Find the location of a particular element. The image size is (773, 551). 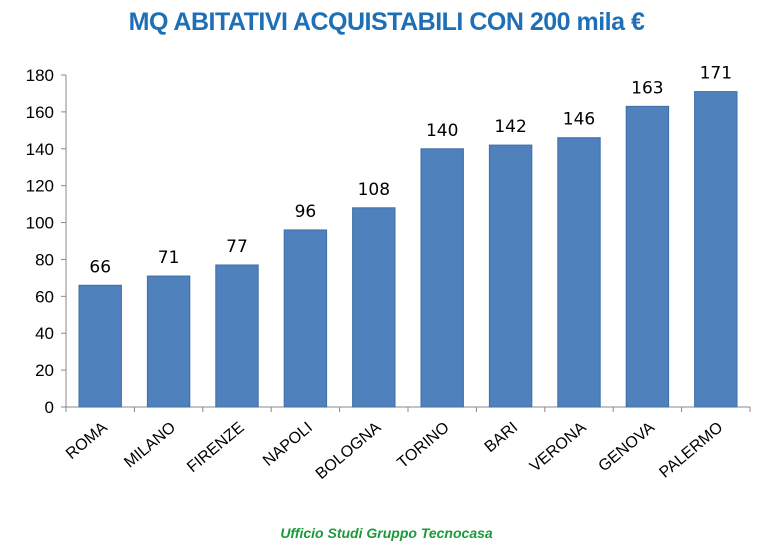

category-label: FIRENZE is located at coordinates (215, 447).